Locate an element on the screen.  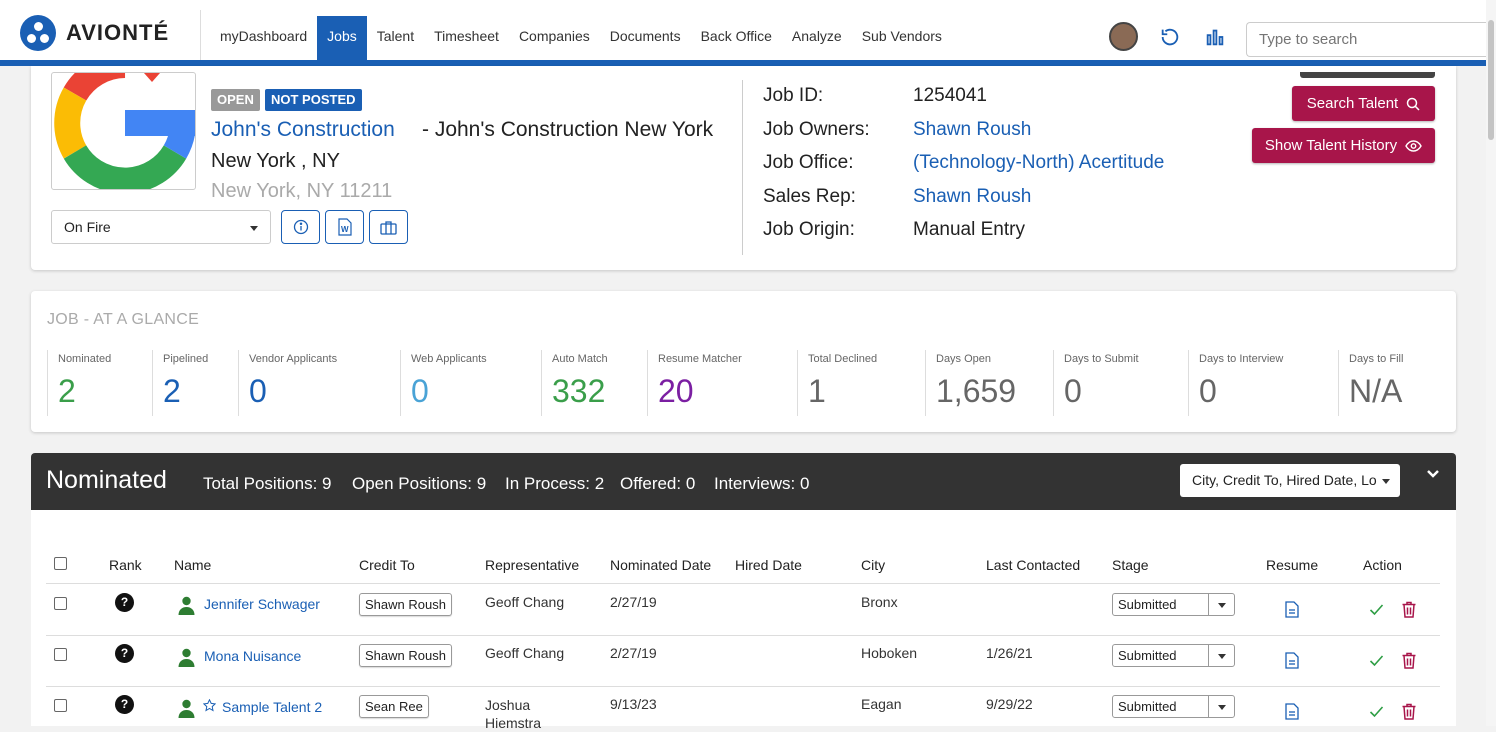
nav-sub-vendors: Sub Vendors is located at coordinates (901, 36).